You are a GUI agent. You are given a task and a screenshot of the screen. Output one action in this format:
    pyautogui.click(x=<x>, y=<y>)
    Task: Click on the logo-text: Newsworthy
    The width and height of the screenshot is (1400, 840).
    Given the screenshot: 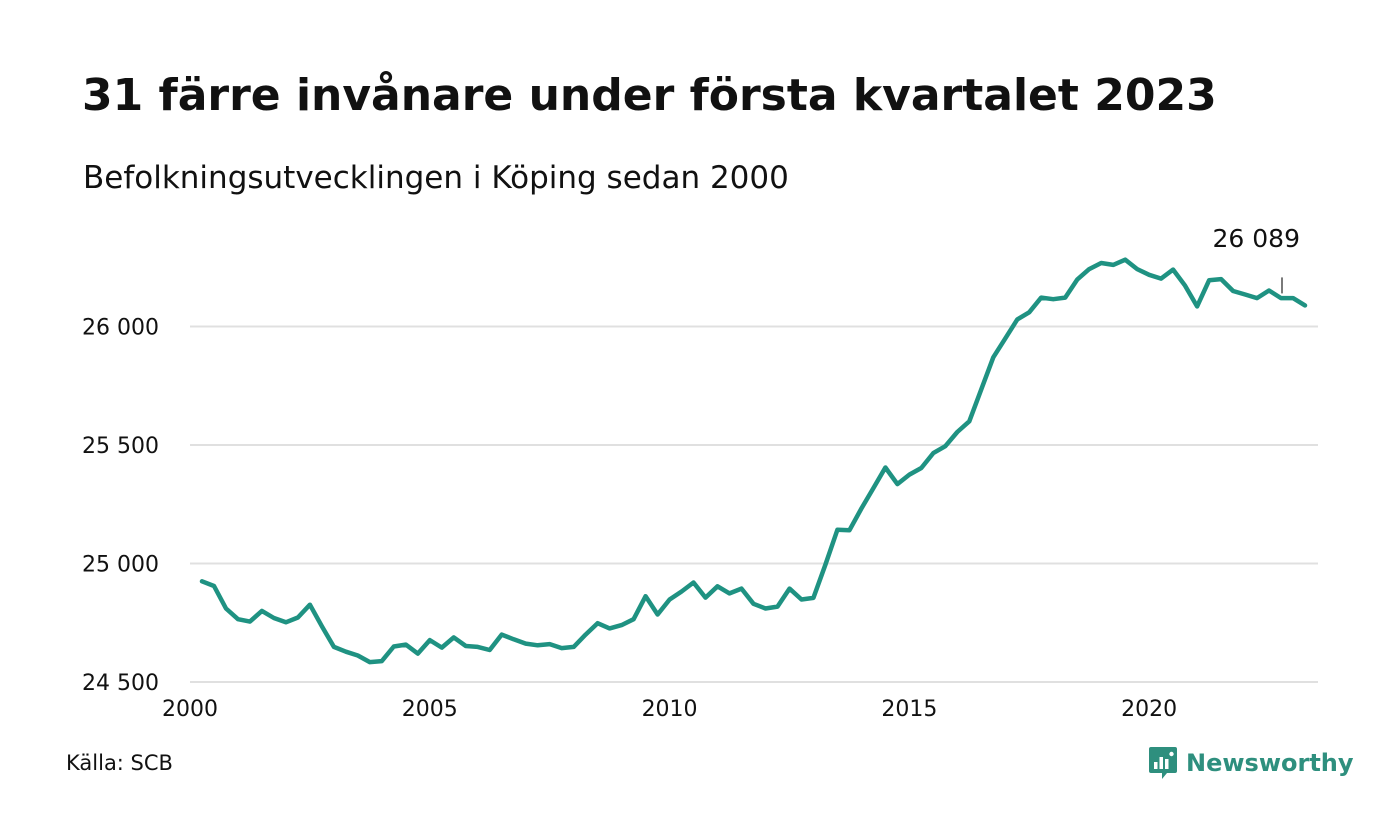 What is the action you would take?
    pyautogui.click(x=1270, y=763)
    